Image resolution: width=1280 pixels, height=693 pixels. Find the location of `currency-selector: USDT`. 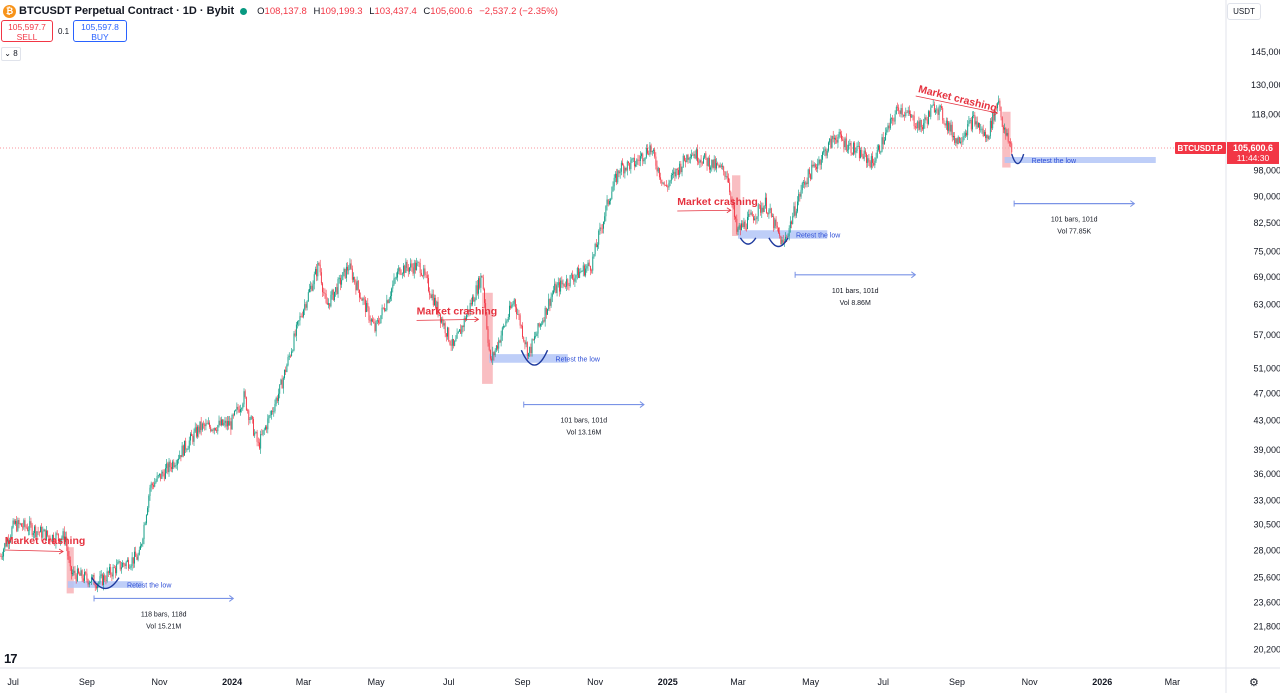

currency-selector: USDT is located at coordinates (1244, 11).